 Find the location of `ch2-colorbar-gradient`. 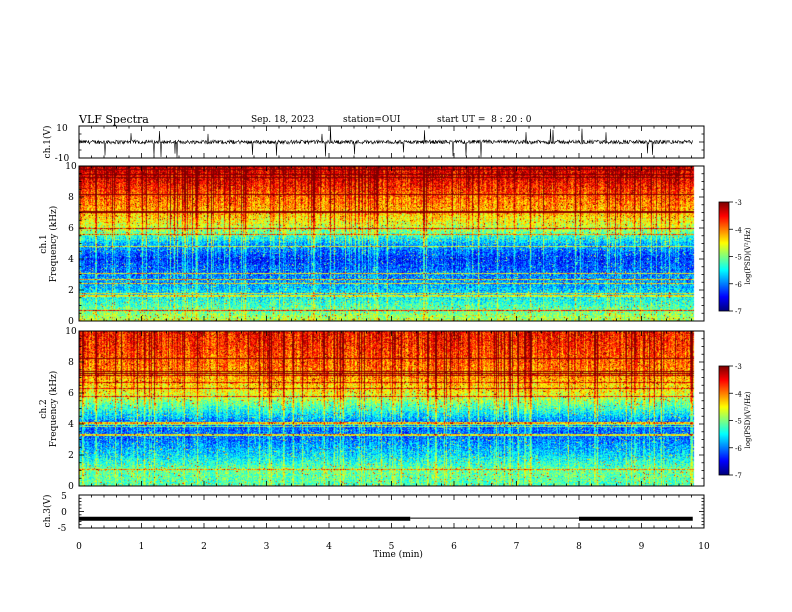

ch2-colorbar-gradient is located at coordinates (724, 420).